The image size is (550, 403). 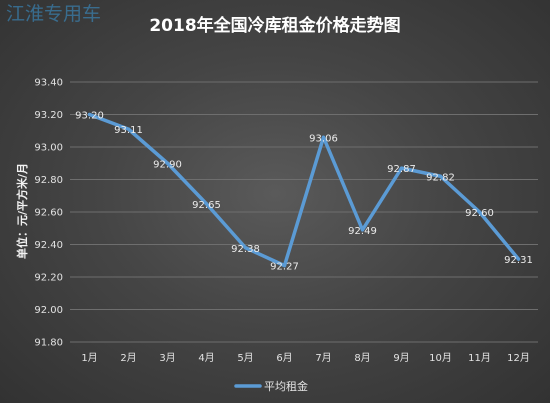 I want to click on x-axis-ticks: 1月 2月 3月 4月 5月 6月 7月 8月 9月 10月 11月 12月, so click(x=305, y=358).